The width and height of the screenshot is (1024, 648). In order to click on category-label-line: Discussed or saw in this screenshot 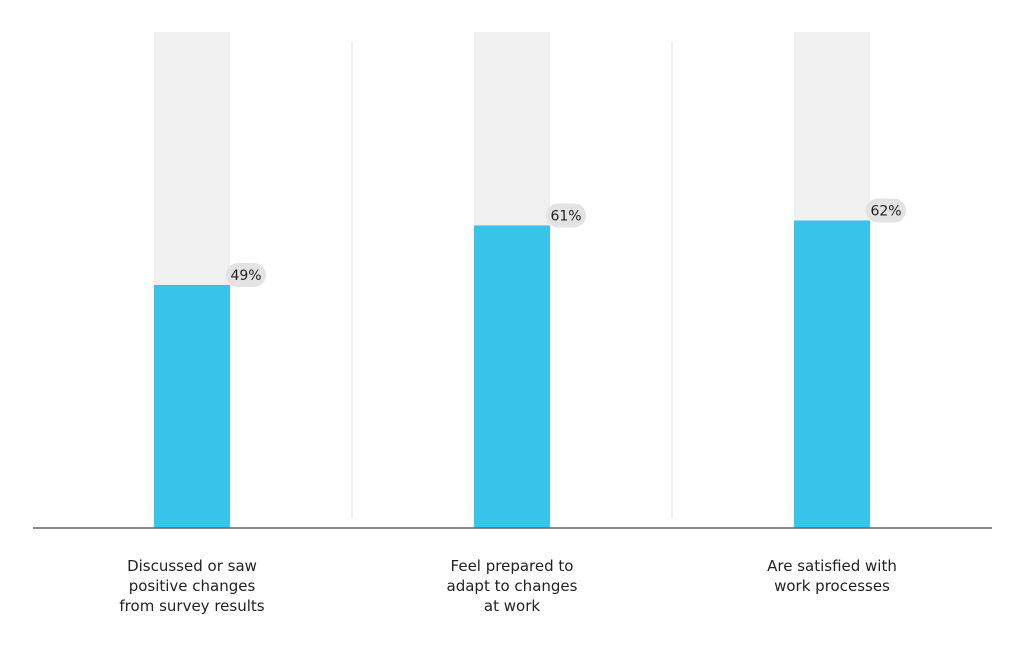, I will do `click(192, 566)`.